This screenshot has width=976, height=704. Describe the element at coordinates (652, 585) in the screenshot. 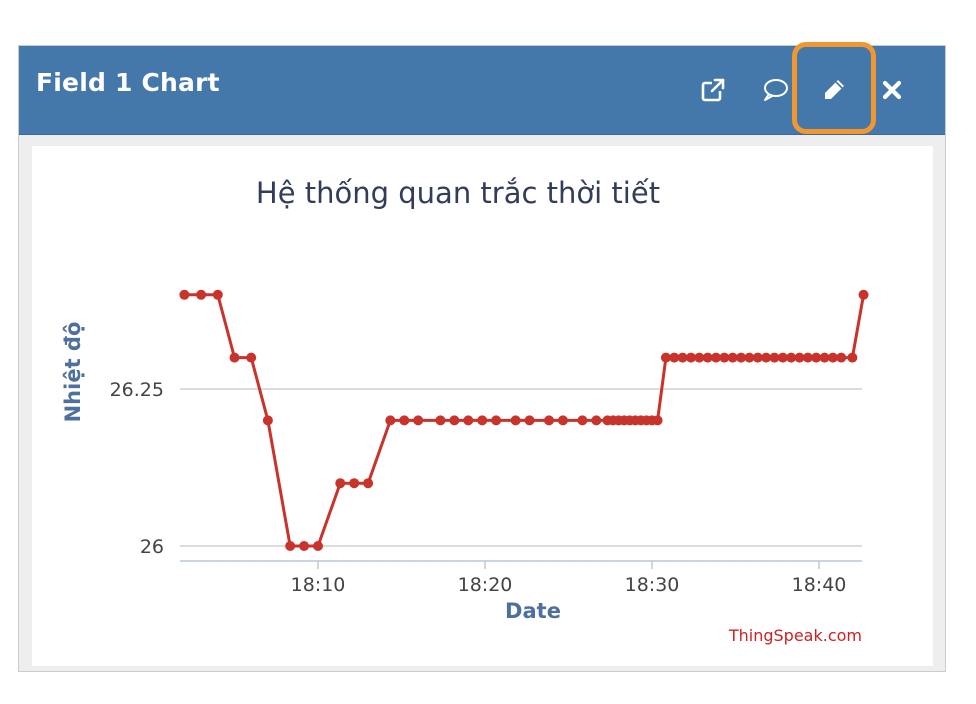

I see `x-tick-label: 18:30` at that location.